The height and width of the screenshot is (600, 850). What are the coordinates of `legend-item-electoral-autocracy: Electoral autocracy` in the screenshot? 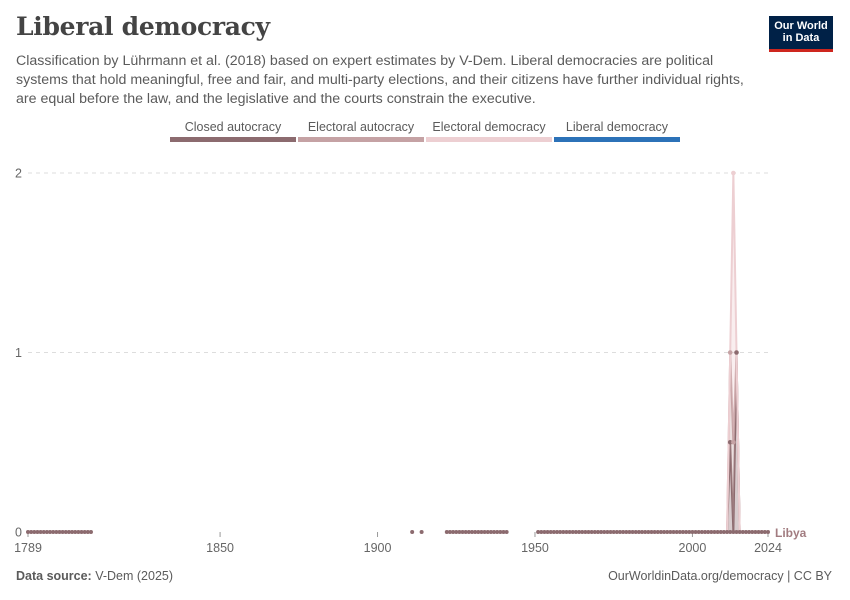 It's located at (361, 130).